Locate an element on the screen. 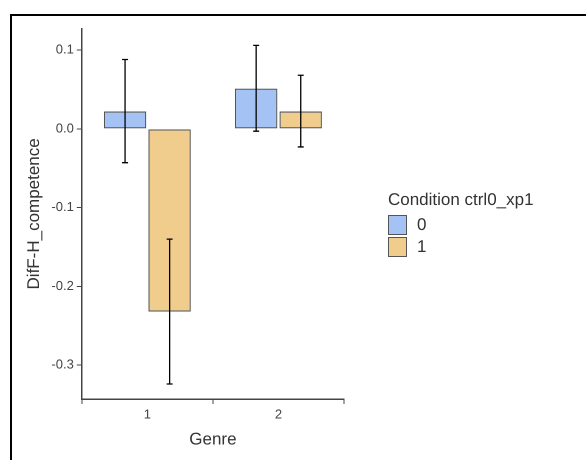 Image resolution: width=586 pixels, height=460 pixels. legend-label: 0 is located at coordinates (421, 225).